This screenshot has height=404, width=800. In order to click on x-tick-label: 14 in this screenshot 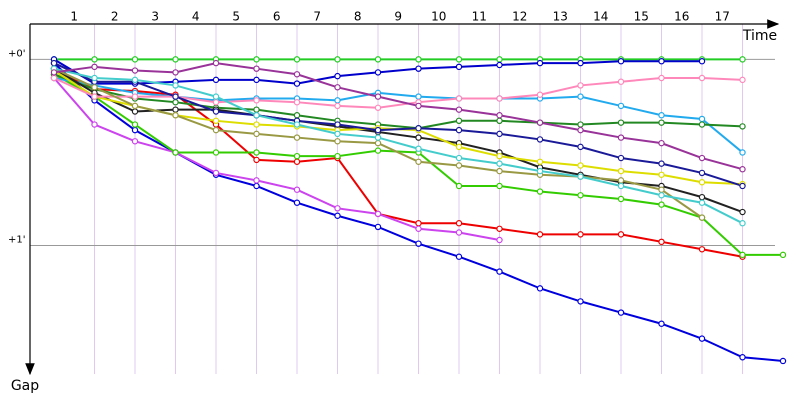, I will do `click(600, 17)`.